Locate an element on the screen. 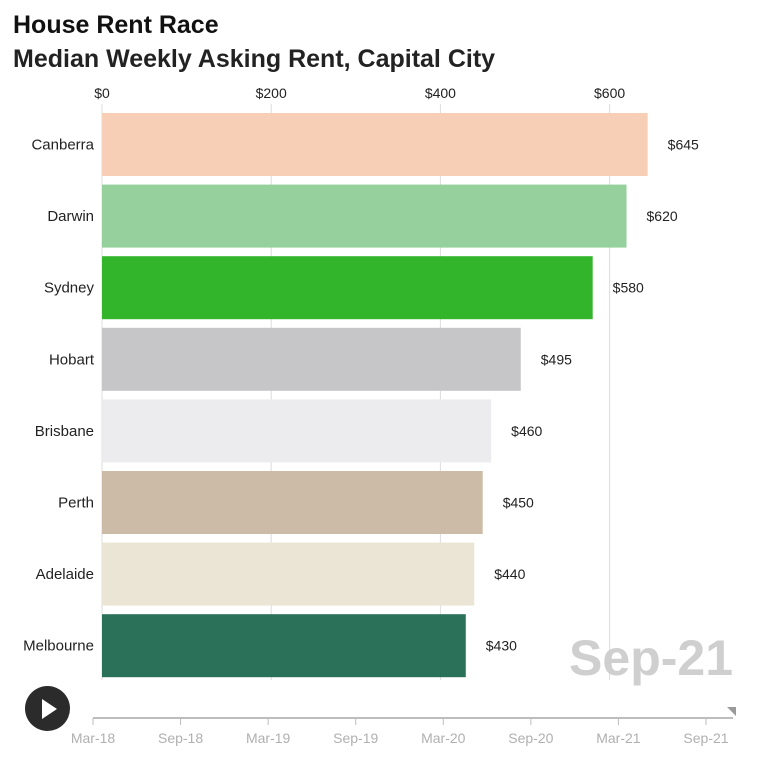 The image size is (758, 765). value-label: $440 is located at coordinates (509, 574).